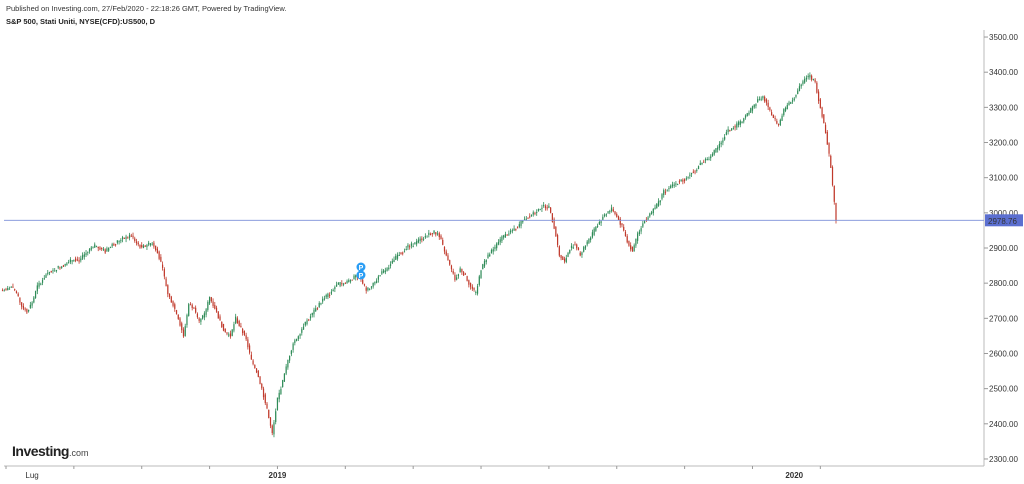 Image resolution: width=1024 pixels, height=484 pixels. Describe the element at coordinates (1003, 353) in the screenshot. I see `y-tick-label: 2600.00` at that location.